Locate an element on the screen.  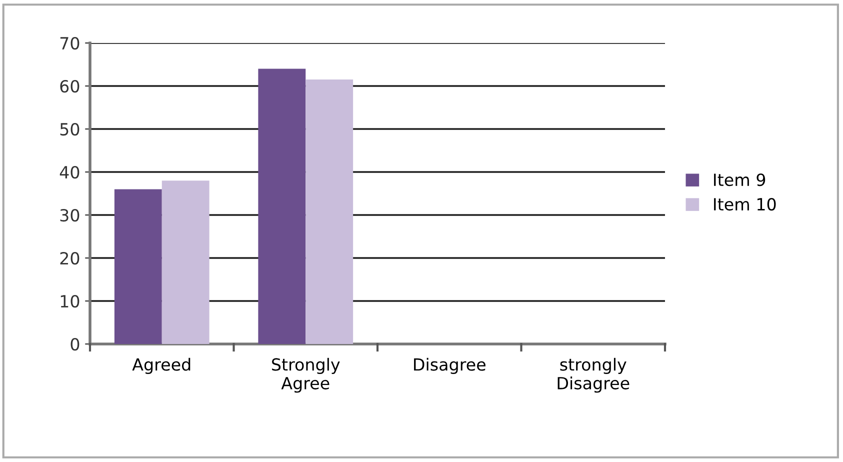
y-tick-label: 20 is located at coordinates (70, 258).